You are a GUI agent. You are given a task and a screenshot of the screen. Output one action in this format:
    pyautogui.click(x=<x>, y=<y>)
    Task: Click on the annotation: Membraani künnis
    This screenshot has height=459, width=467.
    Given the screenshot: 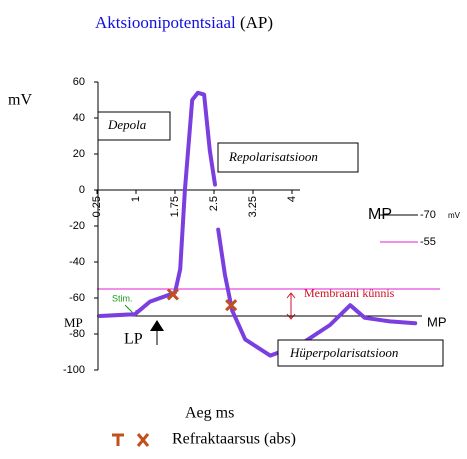 What is the action you would take?
    pyautogui.click(x=349, y=293)
    